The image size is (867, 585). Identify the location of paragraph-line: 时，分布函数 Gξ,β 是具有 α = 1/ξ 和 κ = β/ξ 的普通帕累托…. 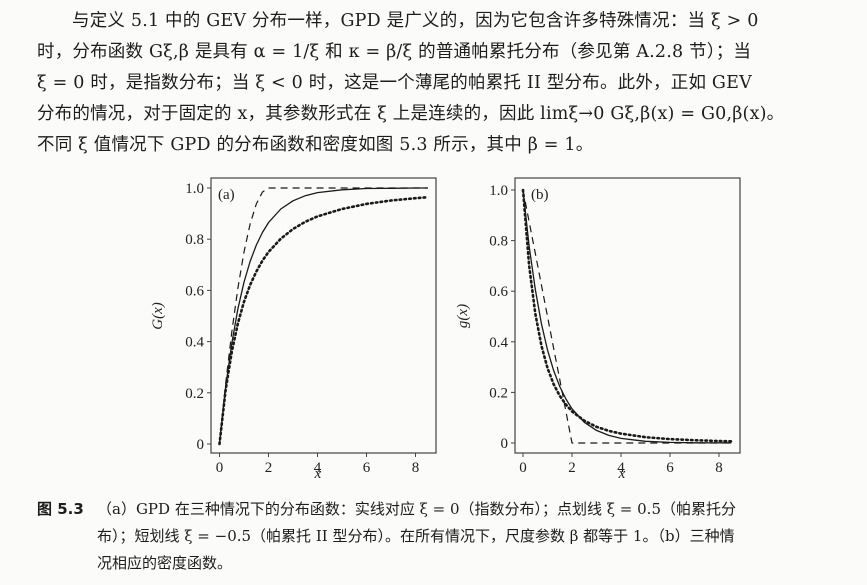
(394, 52).